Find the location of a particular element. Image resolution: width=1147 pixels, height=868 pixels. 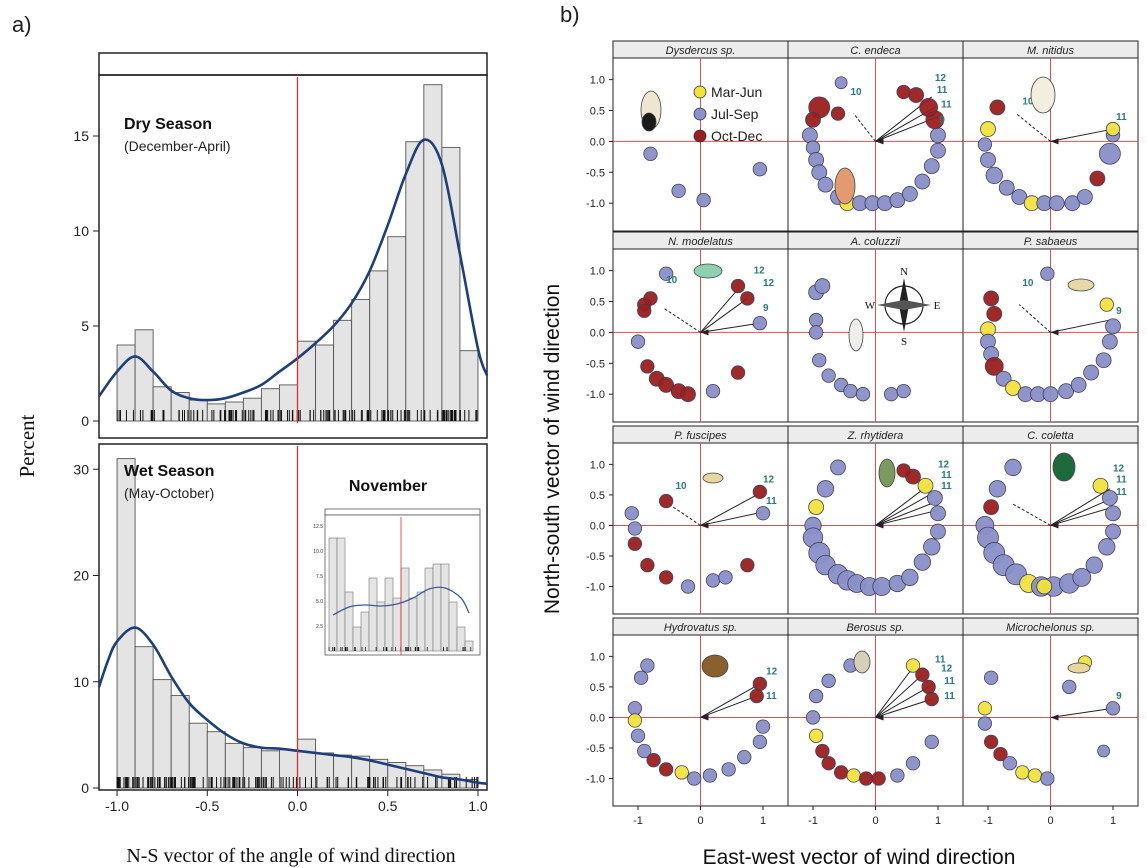

facet-hydrovatus-sp: Hydrovatus sp. 12 11 1.0 0.5 0.0 -0.5 -1.0 -1 0 1 is located at coordinates (687, 722).